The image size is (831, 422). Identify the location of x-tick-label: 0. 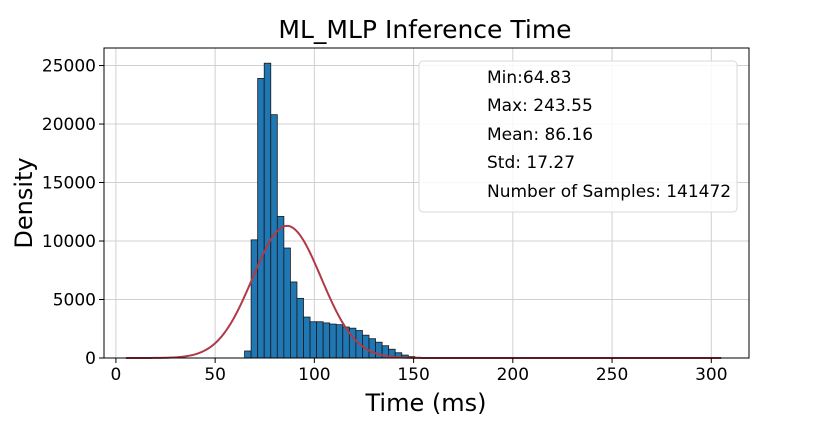
(115, 375).